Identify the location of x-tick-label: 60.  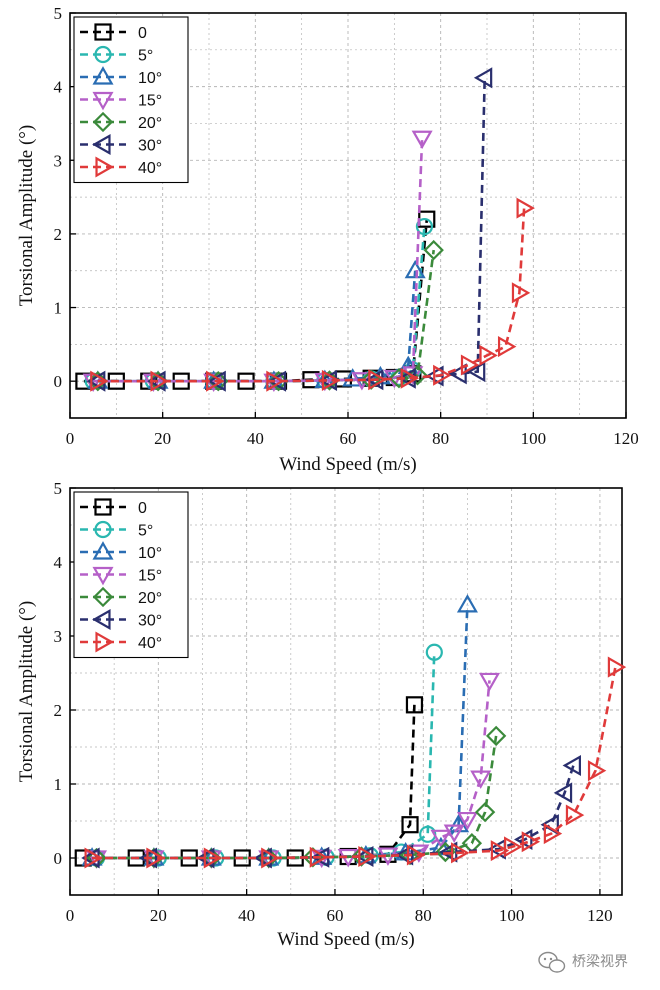
(348, 438).